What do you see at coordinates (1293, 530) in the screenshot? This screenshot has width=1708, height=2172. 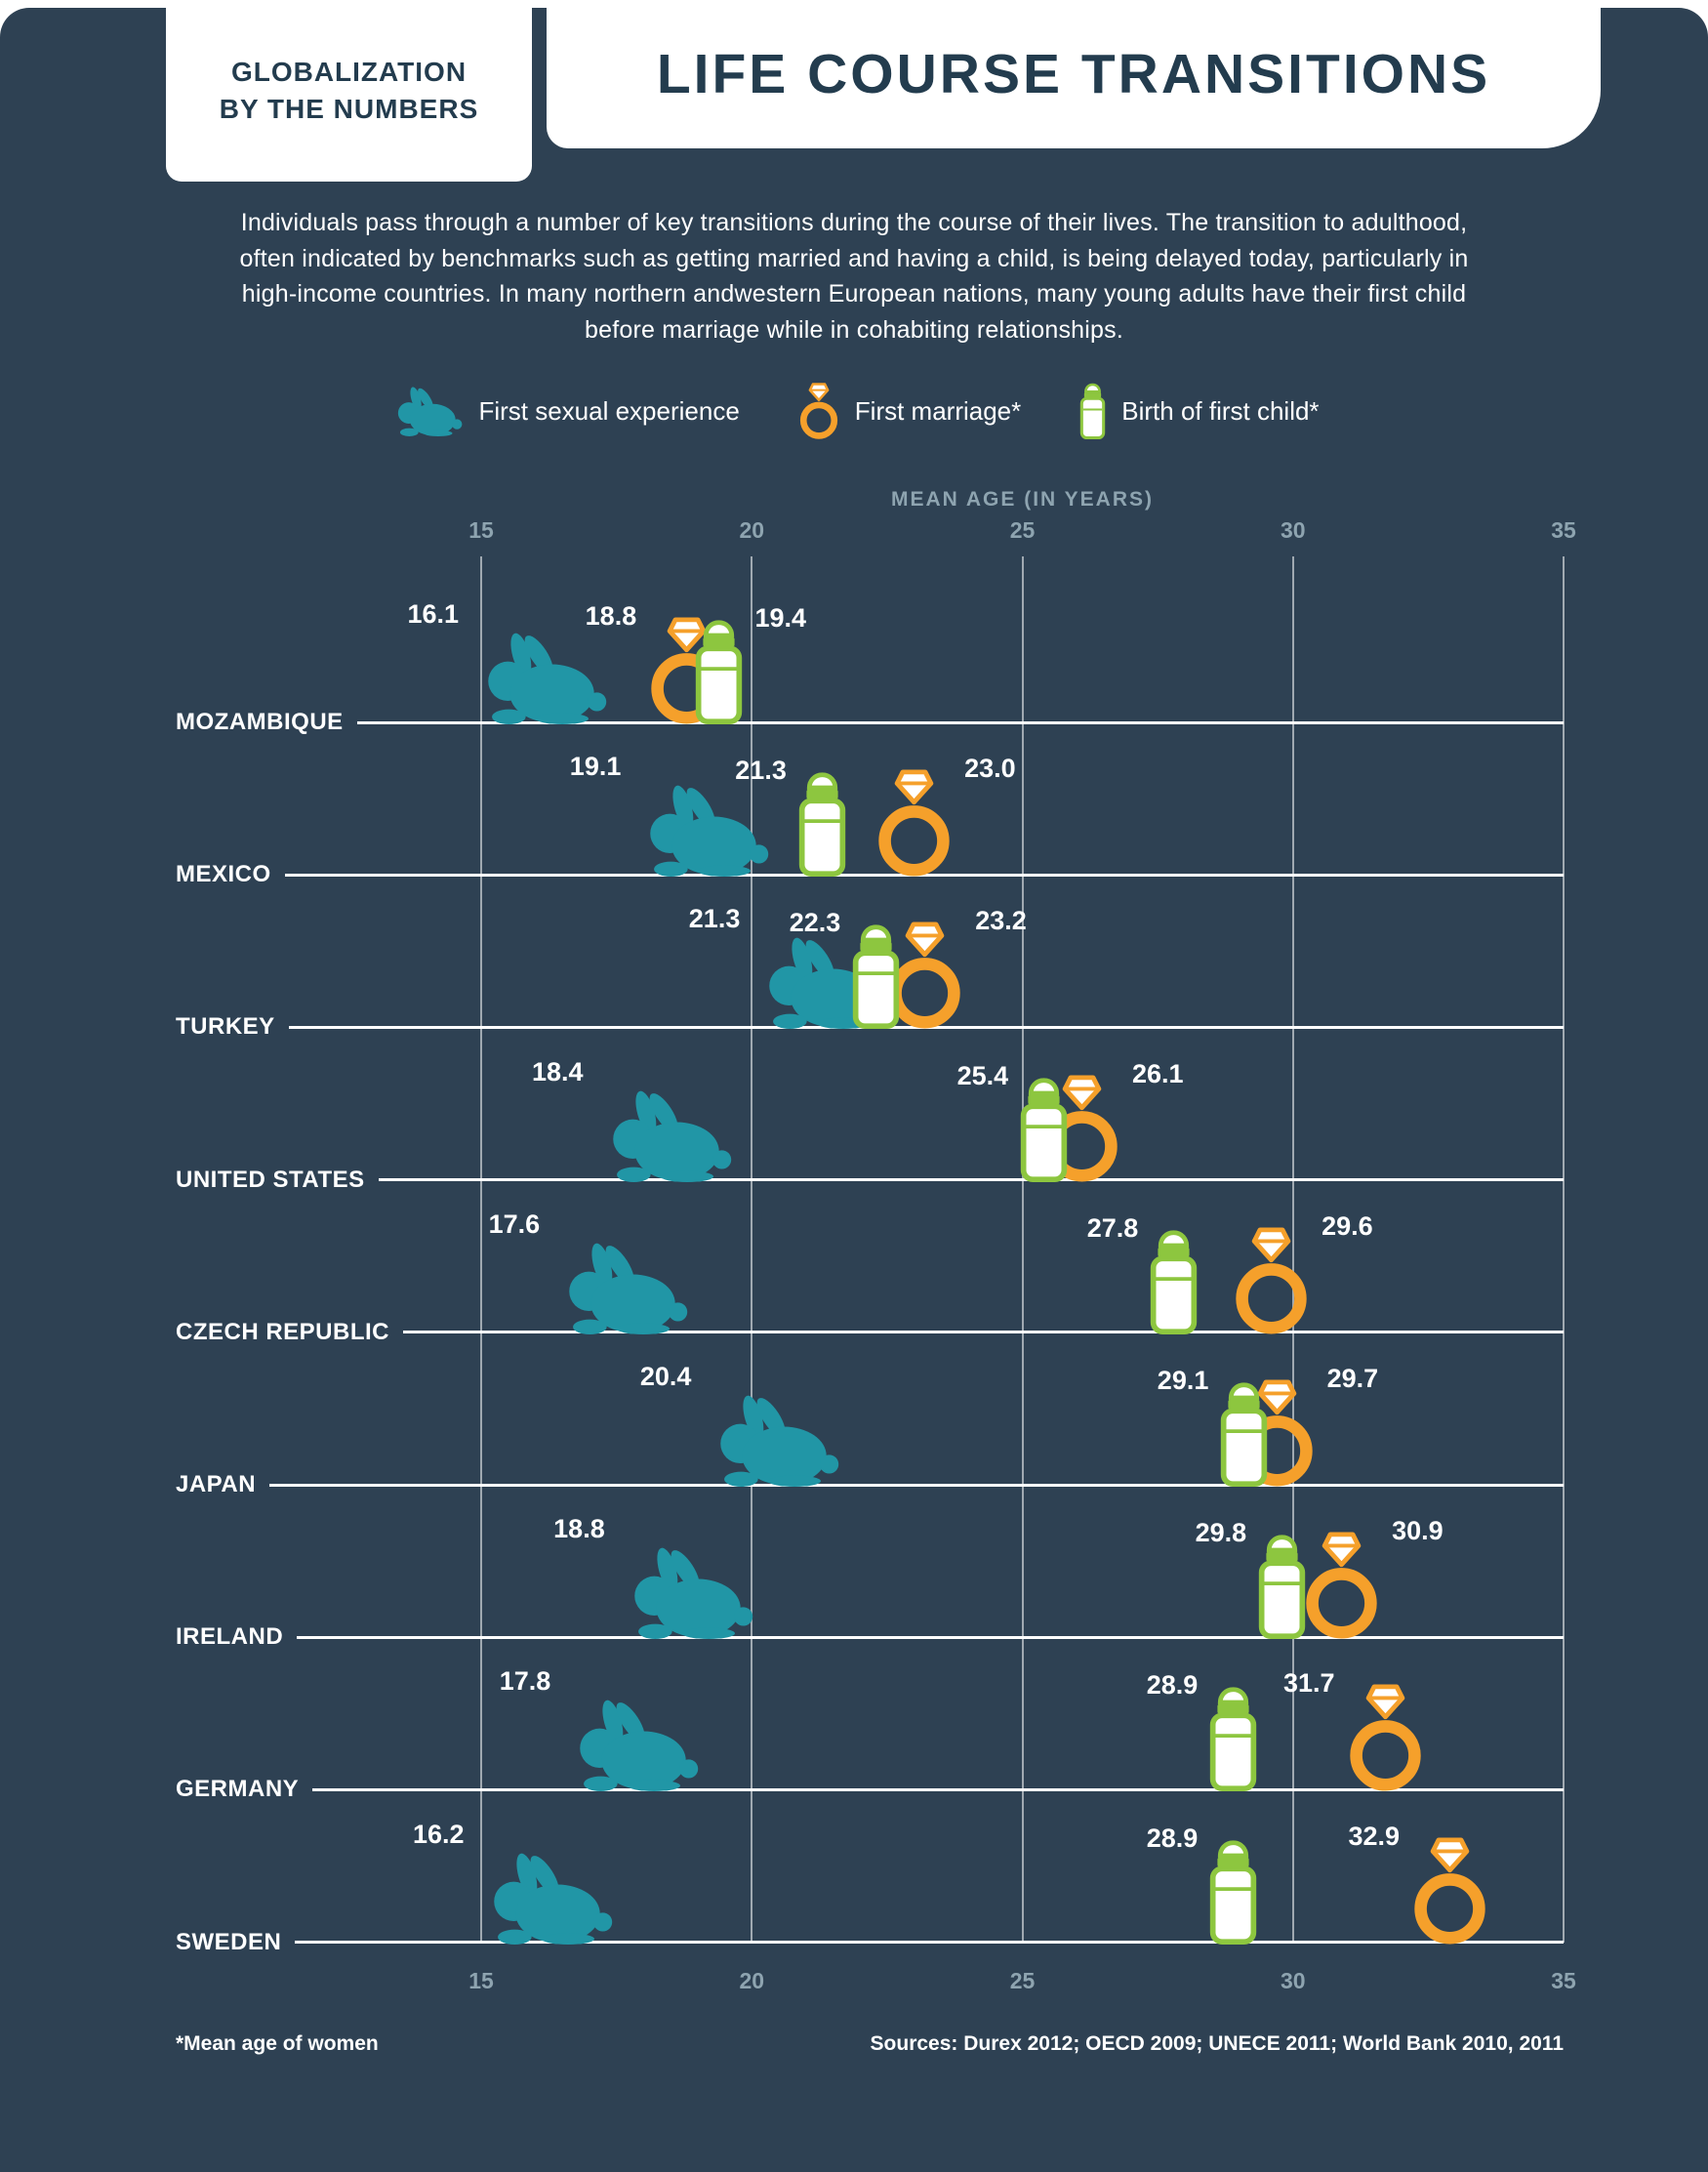 I see `axis-tick-top: 30` at bounding box center [1293, 530].